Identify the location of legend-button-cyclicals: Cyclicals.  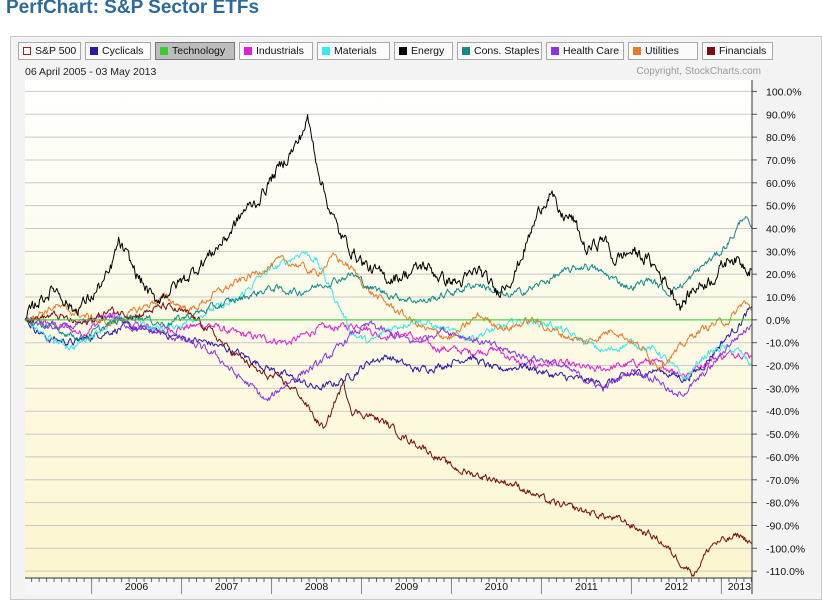
(118, 51).